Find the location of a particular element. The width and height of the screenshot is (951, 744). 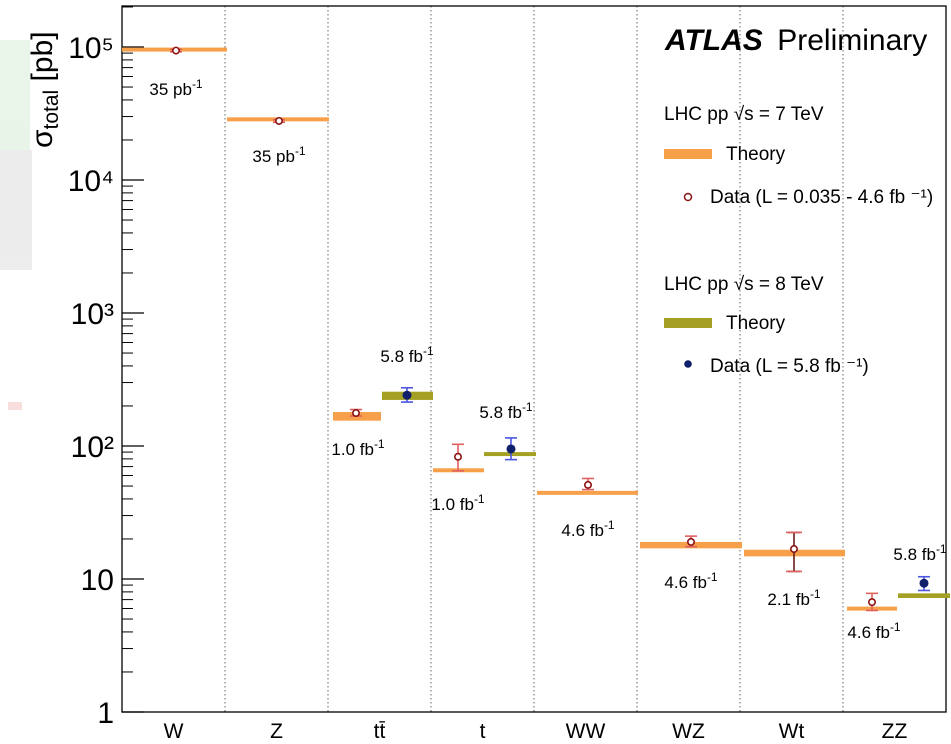

y-axis-label-text: σtotal [pb] is located at coordinates (44, 89).